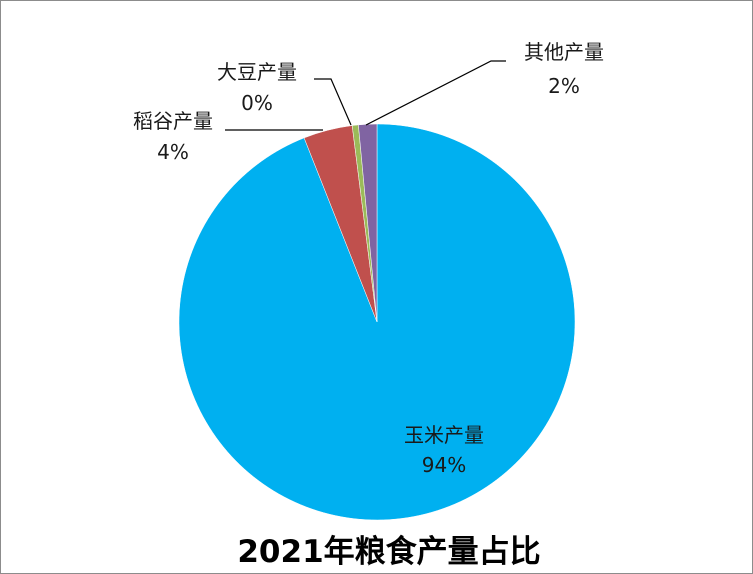 The height and width of the screenshot is (574, 753). I want to click on slice-percent-label-4: 2%, so click(564, 86).